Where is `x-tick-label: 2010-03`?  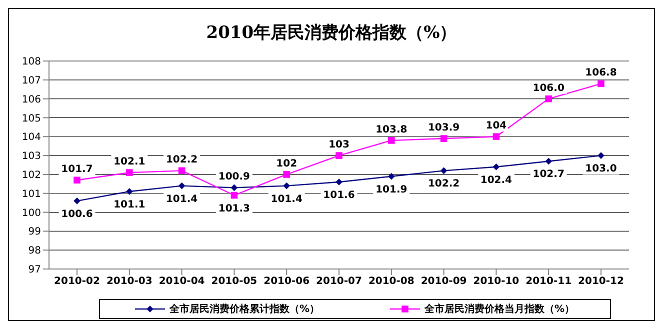
x-tick-label: 2010-03 is located at coordinates (129, 282).